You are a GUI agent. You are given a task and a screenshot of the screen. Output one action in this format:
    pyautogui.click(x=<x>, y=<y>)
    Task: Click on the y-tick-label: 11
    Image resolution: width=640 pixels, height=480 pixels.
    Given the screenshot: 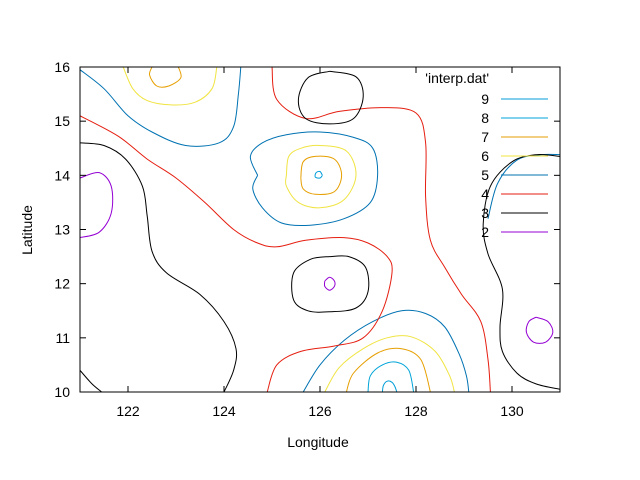 What is the action you would take?
    pyautogui.click(x=62, y=338)
    